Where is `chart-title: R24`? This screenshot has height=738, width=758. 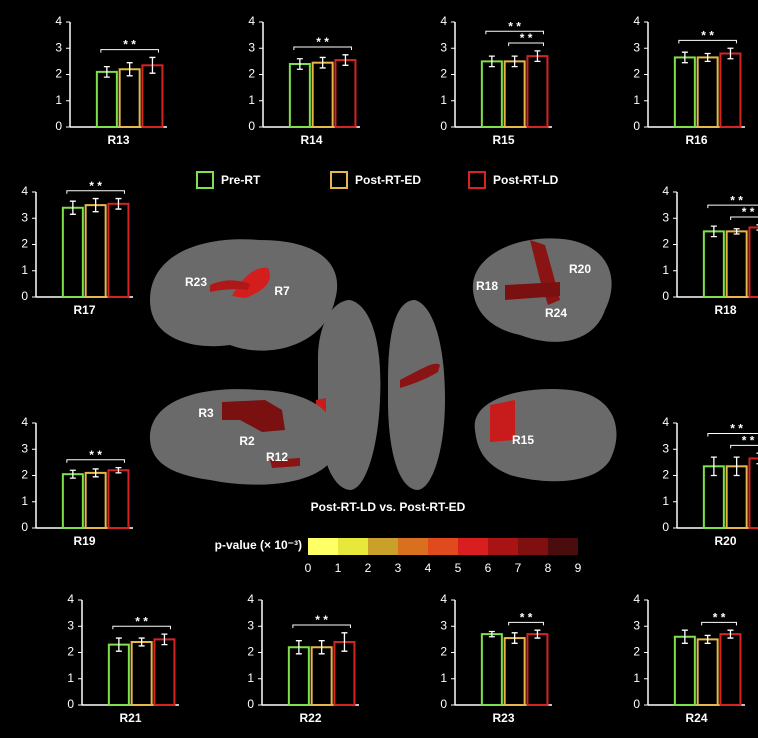
chart-title: R24 is located at coordinates (696, 718).